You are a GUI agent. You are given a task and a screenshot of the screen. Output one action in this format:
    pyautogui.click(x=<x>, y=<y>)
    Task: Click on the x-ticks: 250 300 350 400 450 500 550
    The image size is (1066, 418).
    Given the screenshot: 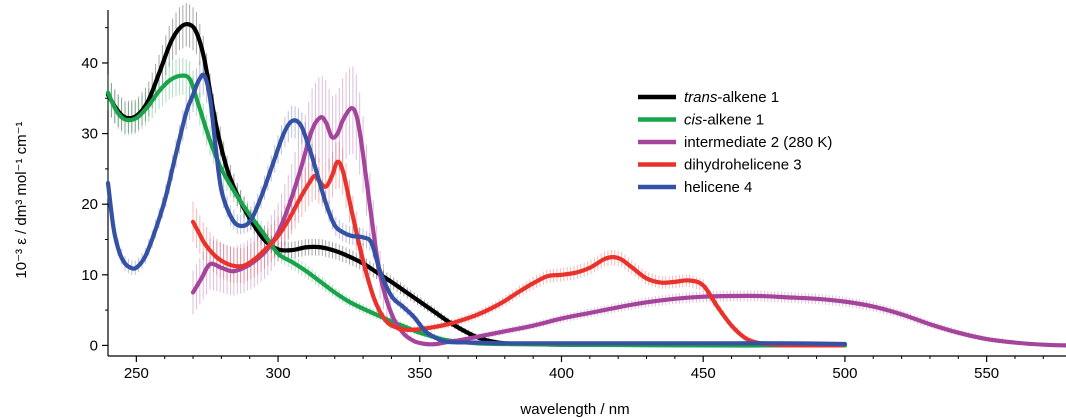 What is the action you would take?
    pyautogui.click(x=584, y=369)
    